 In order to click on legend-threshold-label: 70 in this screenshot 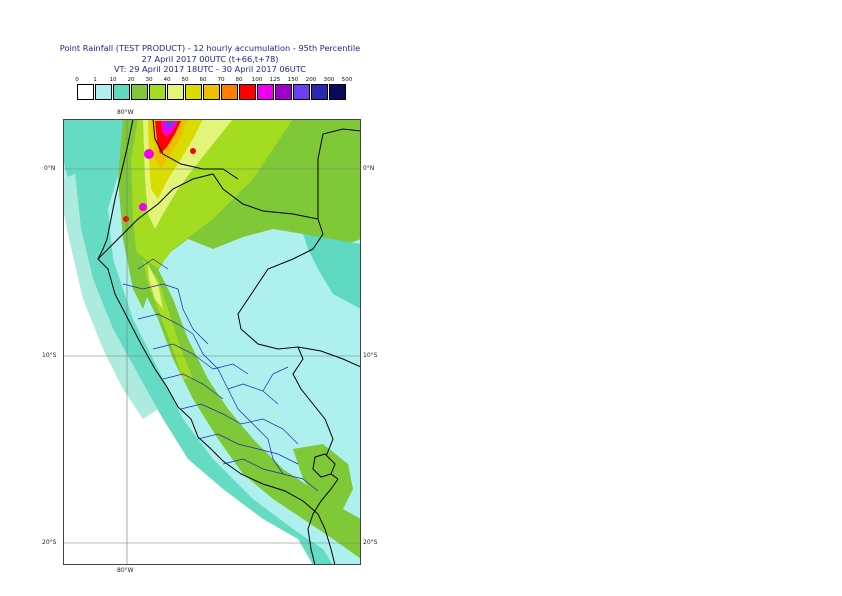, I will do `click(221, 80)`.